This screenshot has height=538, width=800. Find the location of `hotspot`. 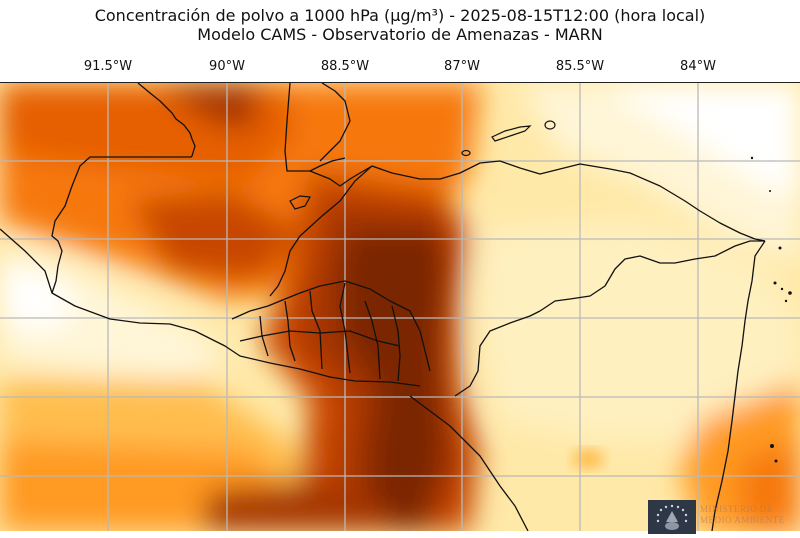

hotspot is located at coordinates (588, 459).